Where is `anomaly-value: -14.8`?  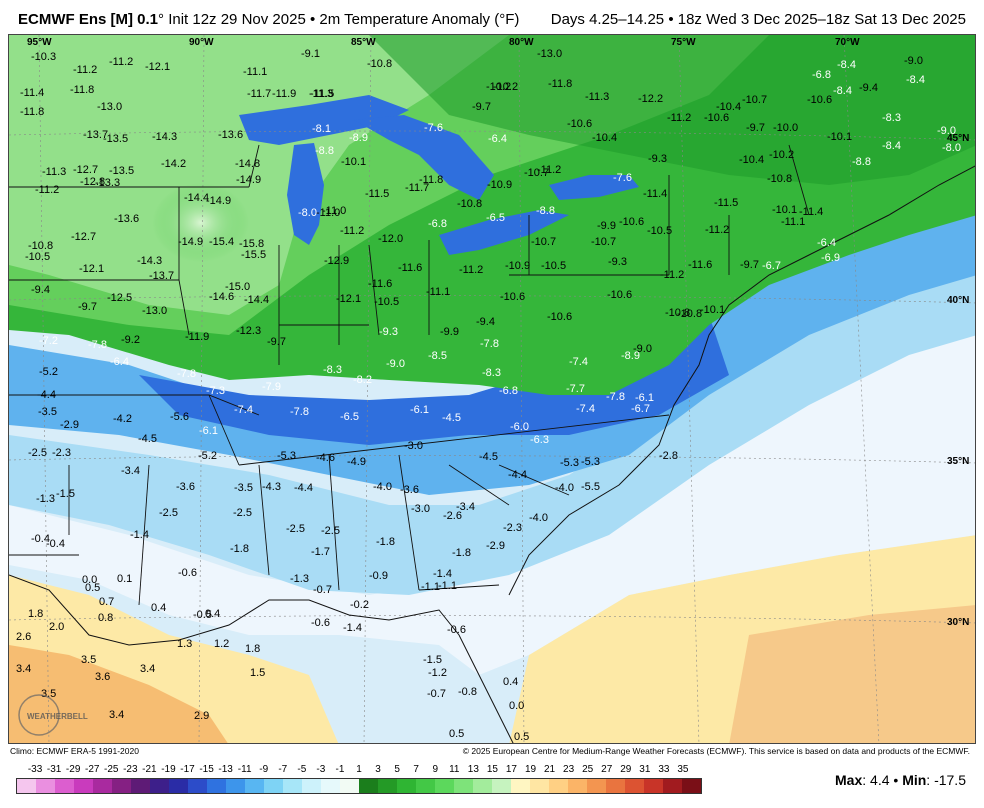
anomaly-value: -14.8 is located at coordinates (247, 164).